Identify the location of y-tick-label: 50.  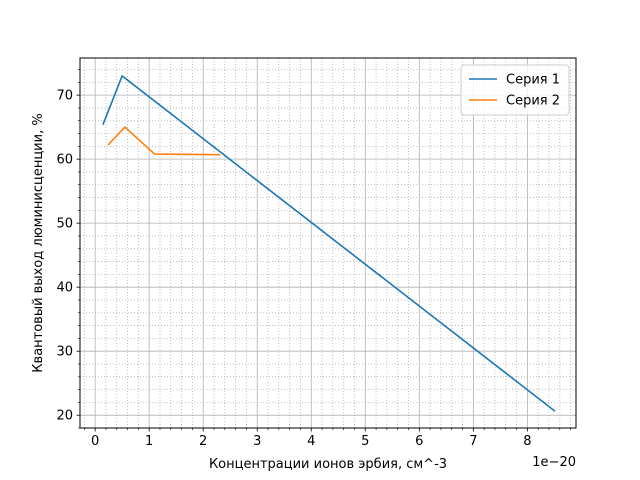
(64, 224).